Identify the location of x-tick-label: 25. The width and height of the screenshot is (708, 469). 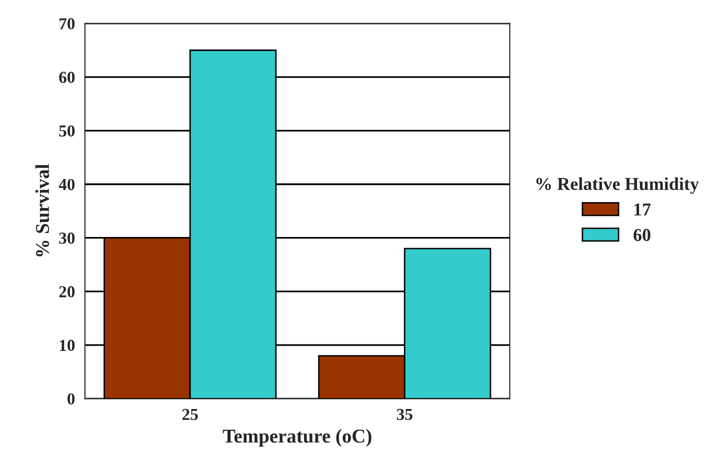
(190, 414).